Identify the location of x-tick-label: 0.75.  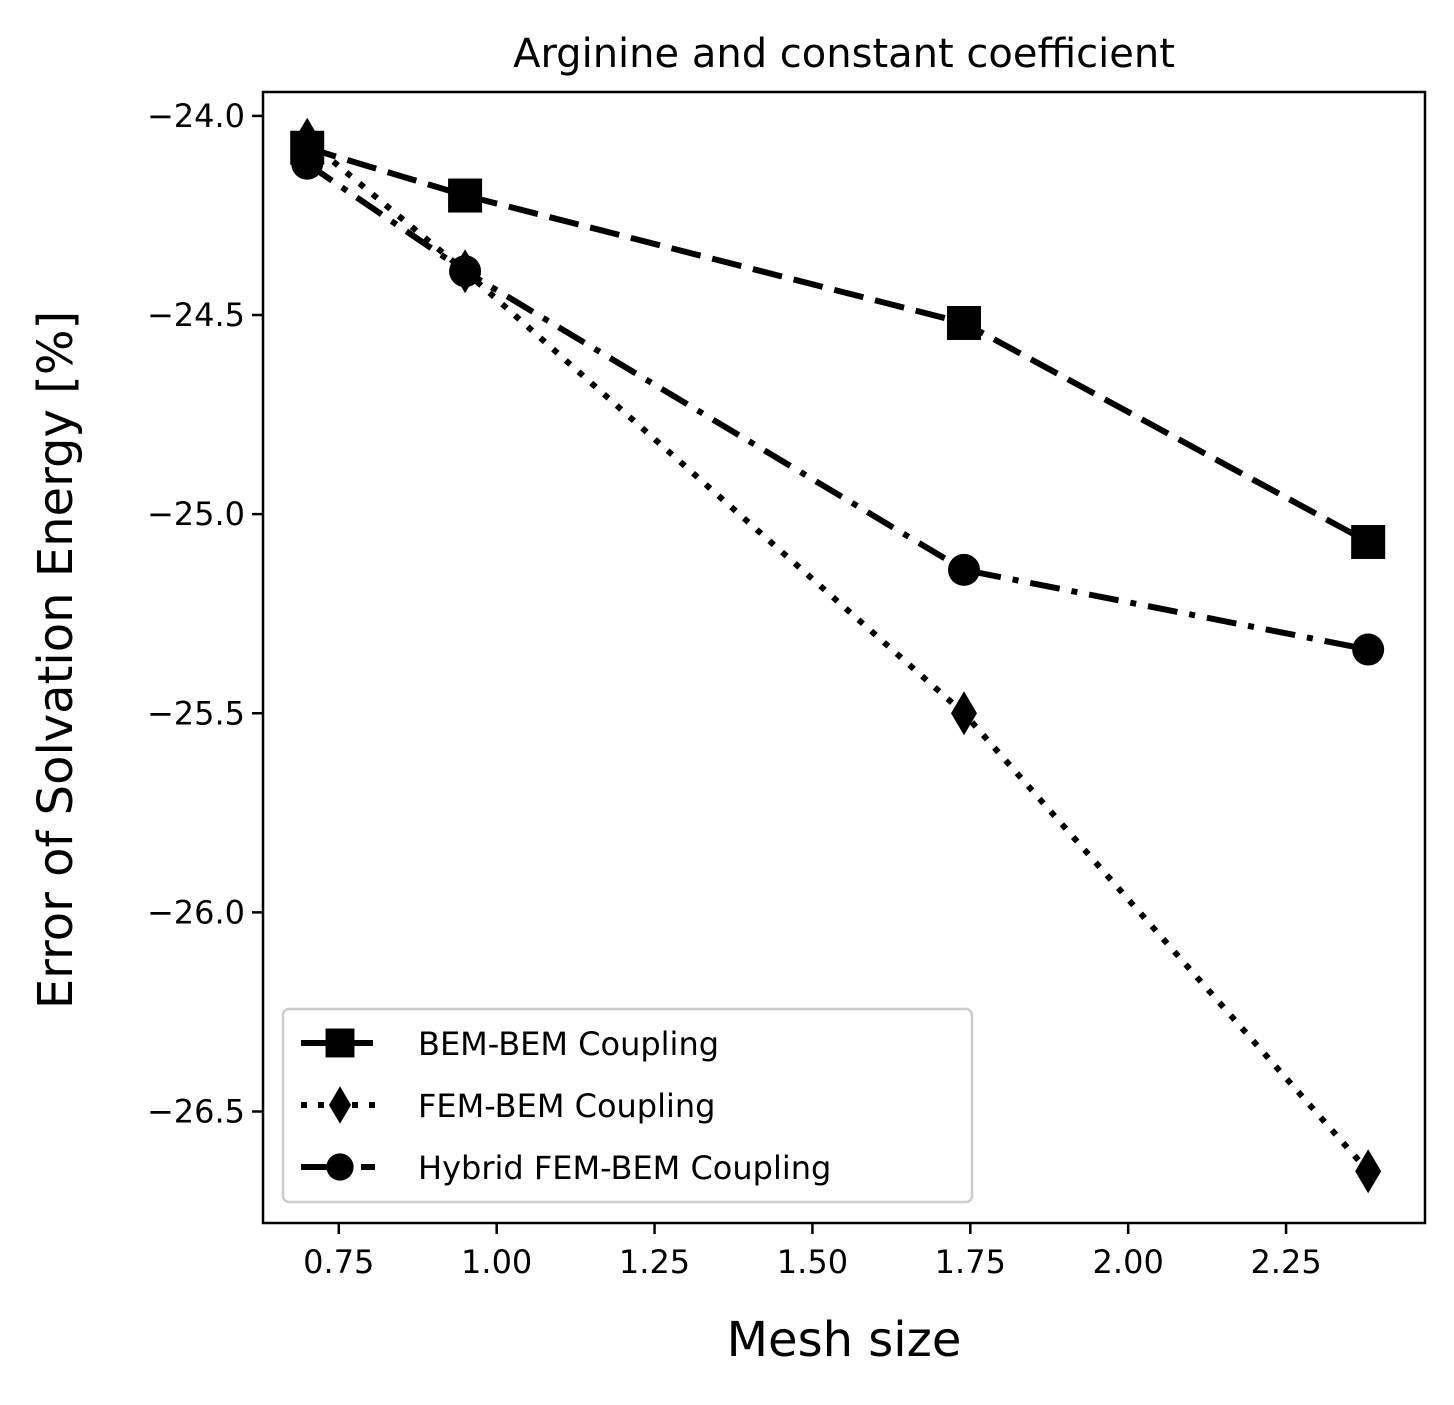
(338, 1262).